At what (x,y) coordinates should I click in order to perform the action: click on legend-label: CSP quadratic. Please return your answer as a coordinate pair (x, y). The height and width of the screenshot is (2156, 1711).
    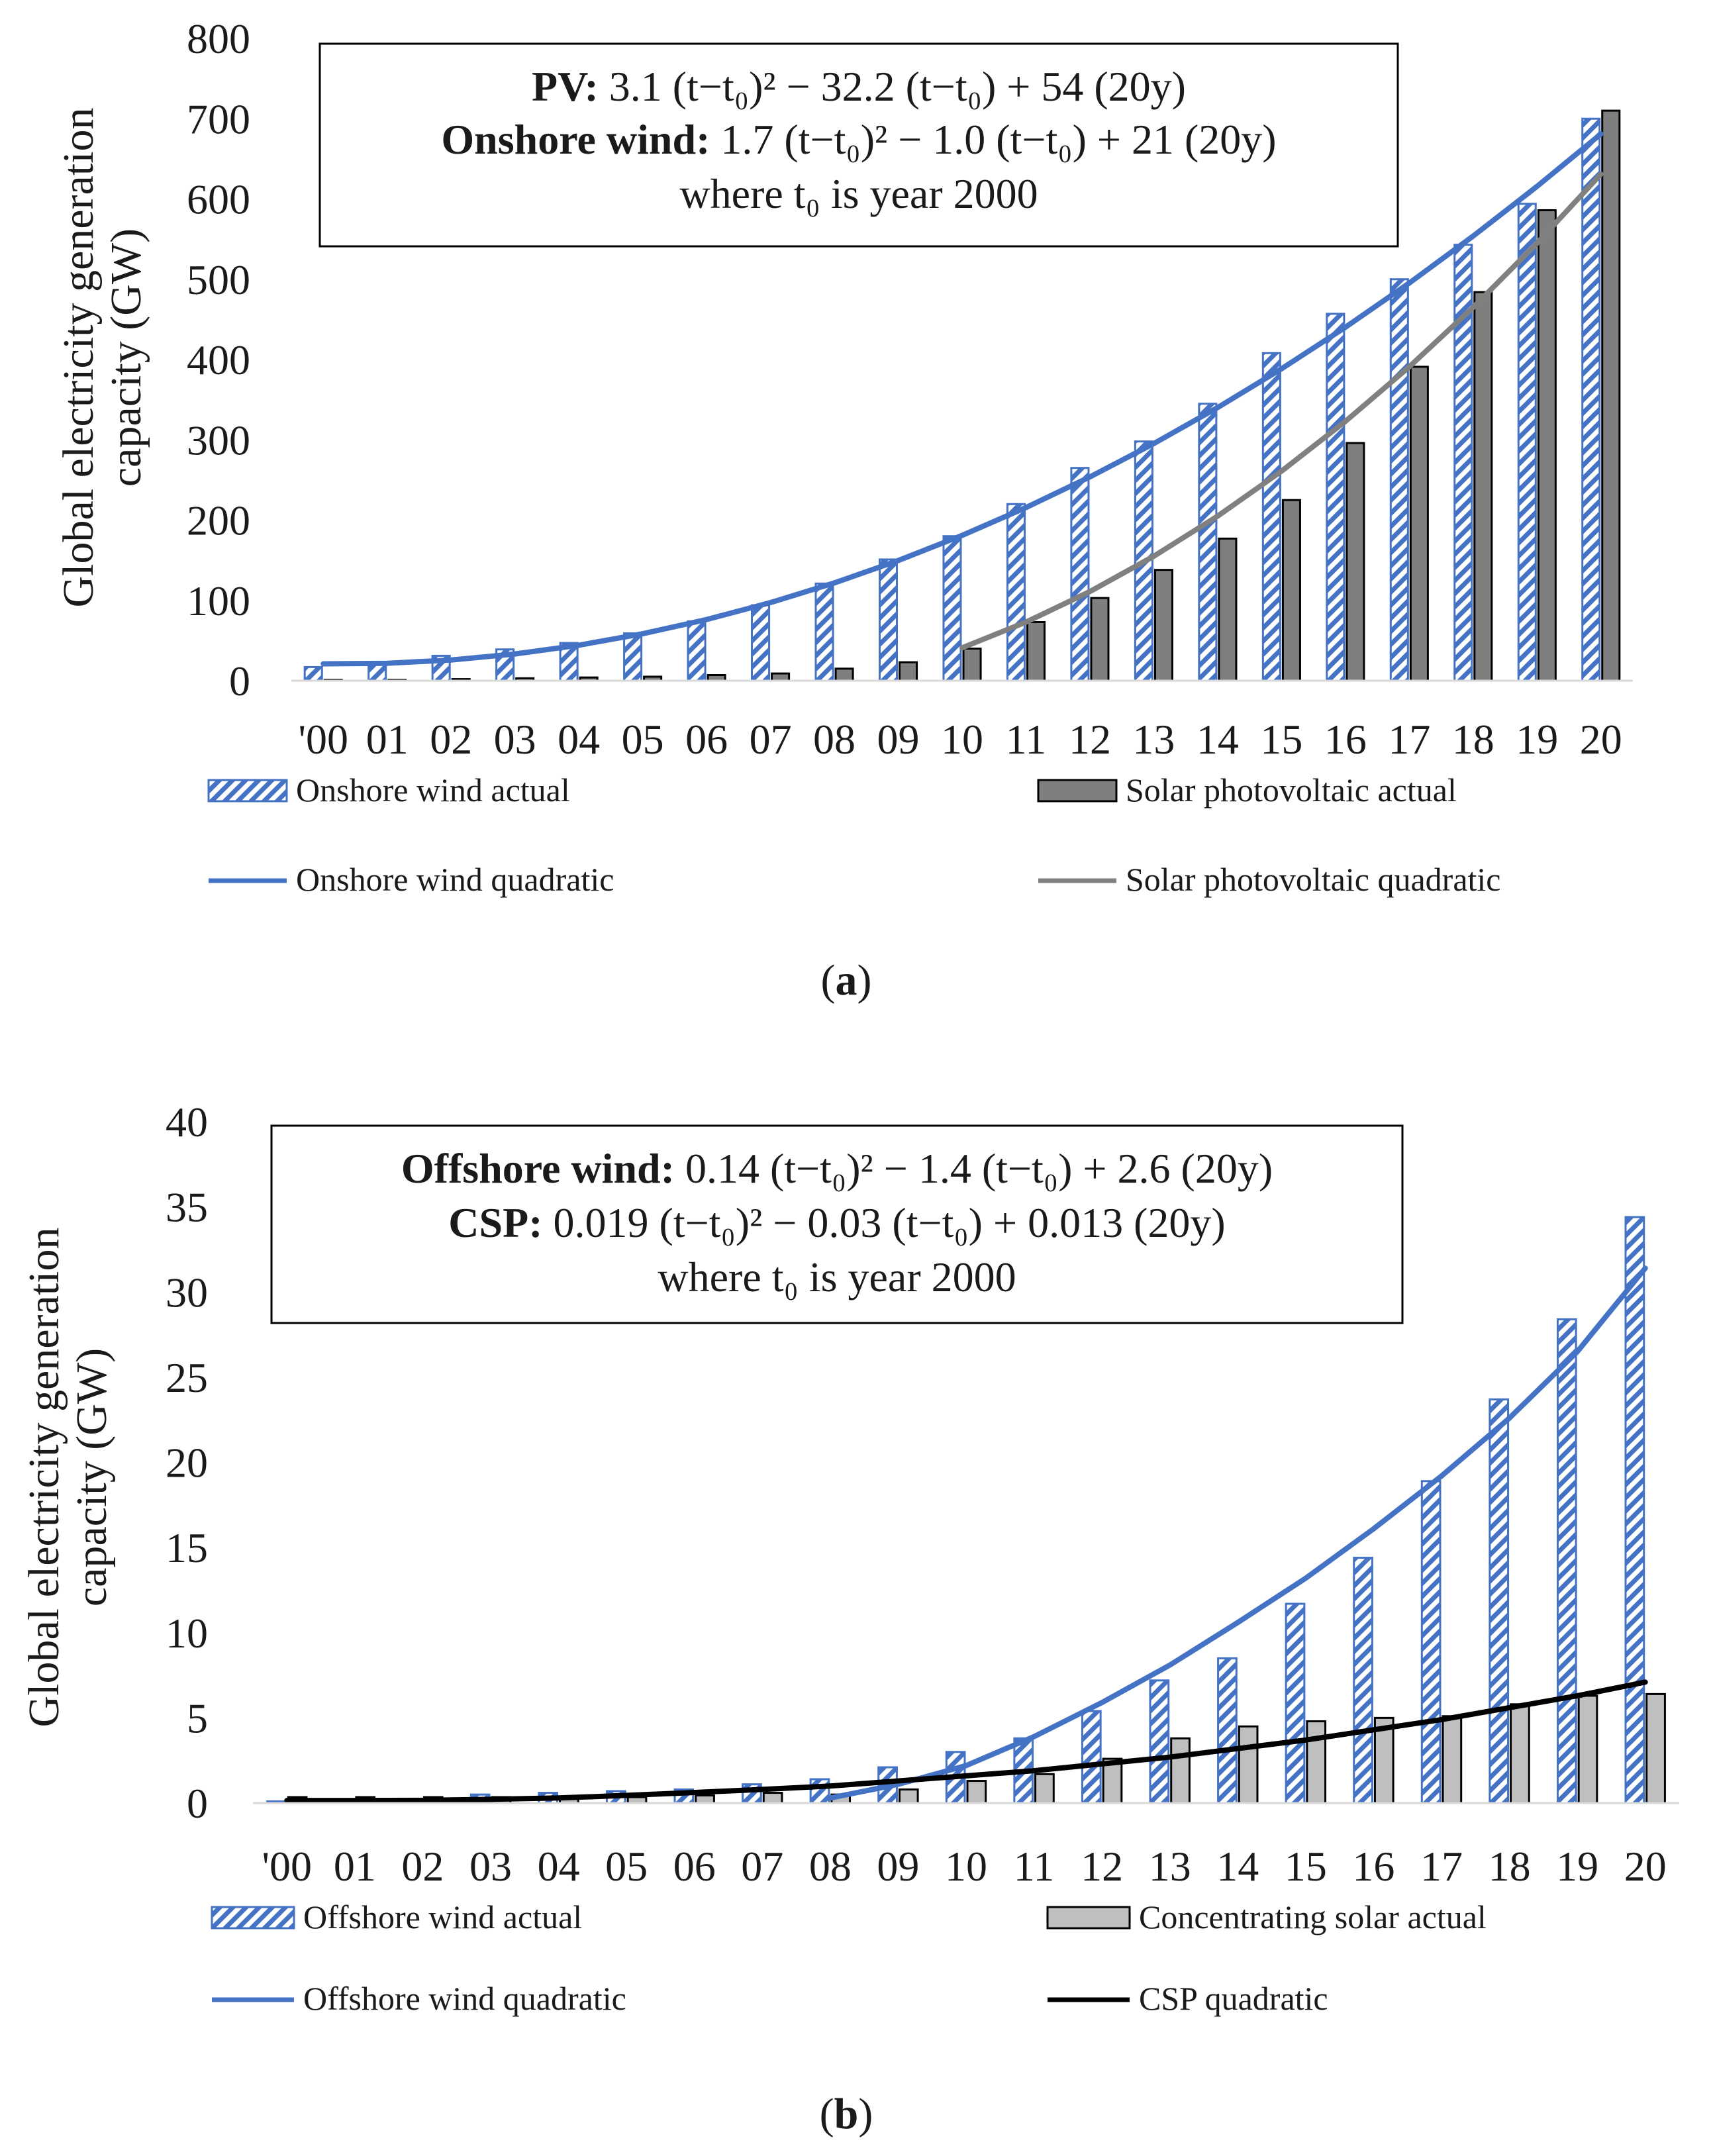
    Looking at the image, I should click on (1233, 1998).